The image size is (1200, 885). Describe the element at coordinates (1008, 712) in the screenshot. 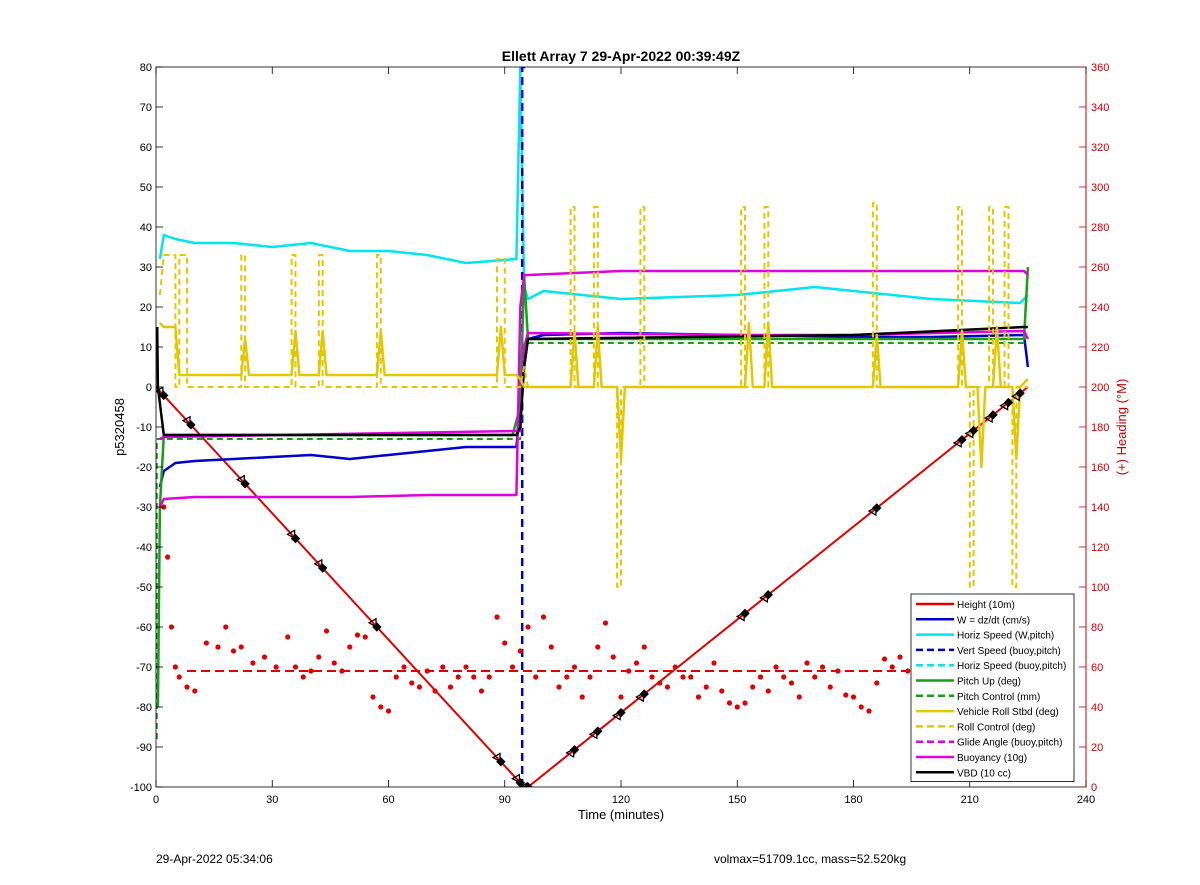

I see `legend-item-label: Vehicle Roll Stbd (deg)` at that location.